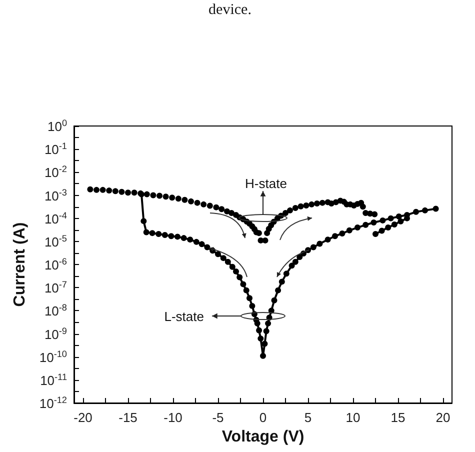  Describe the element at coordinates (53, 356) in the screenshot. I see `y-tick-label: 10$^{-10}$` at that location.